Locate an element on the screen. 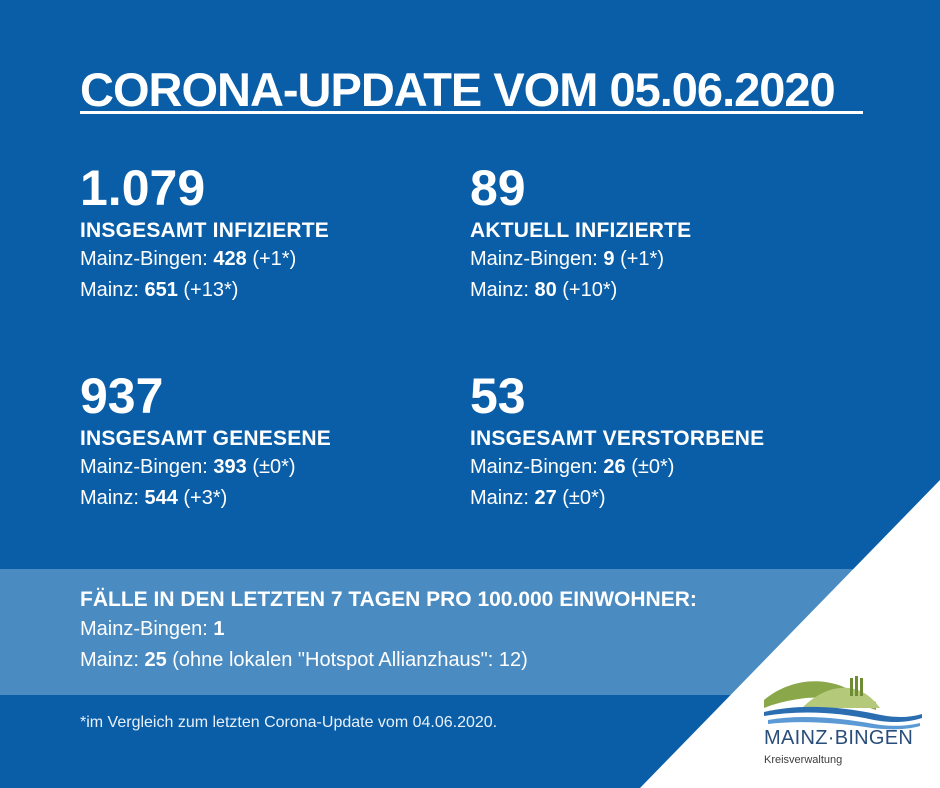 The height and width of the screenshot is (788, 940). region-value: 26 is located at coordinates (614, 467).